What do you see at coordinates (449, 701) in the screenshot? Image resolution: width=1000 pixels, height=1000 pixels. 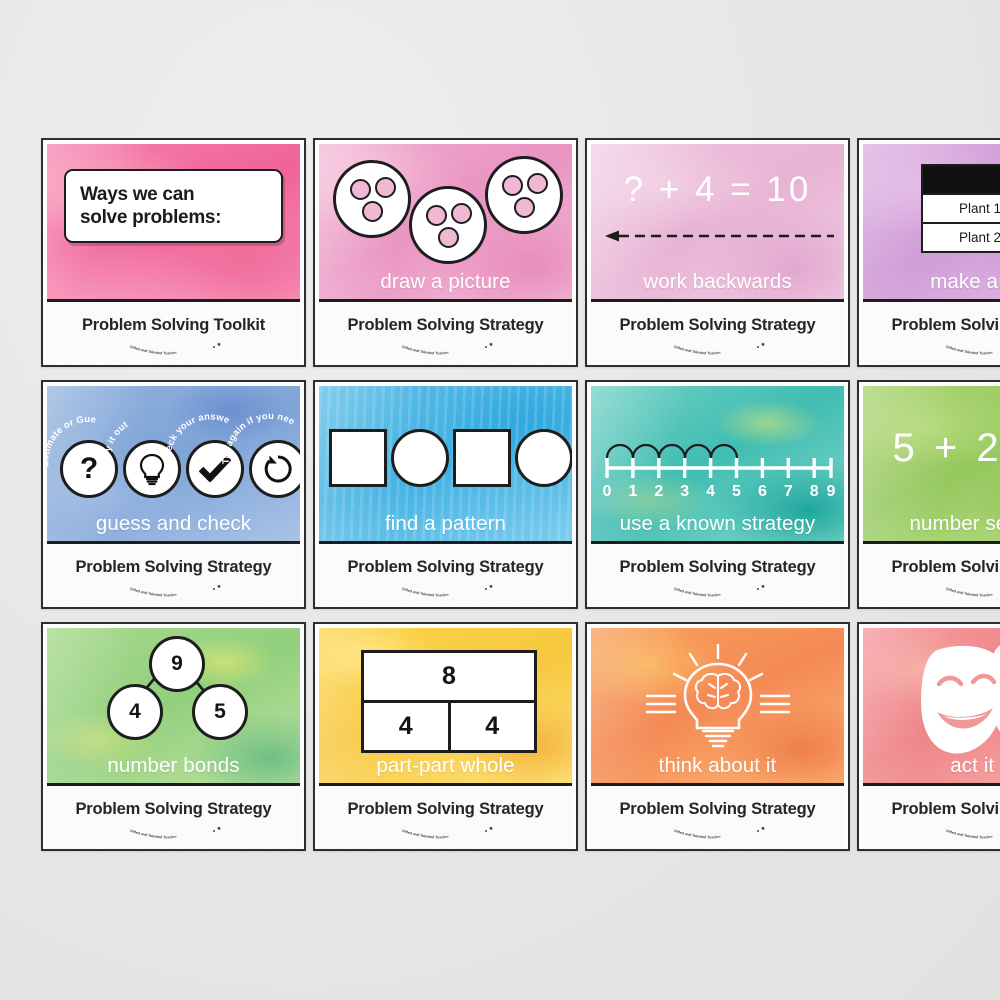 I see `part-part-whole-diagram: 8 4 4` at bounding box center [449, 701].